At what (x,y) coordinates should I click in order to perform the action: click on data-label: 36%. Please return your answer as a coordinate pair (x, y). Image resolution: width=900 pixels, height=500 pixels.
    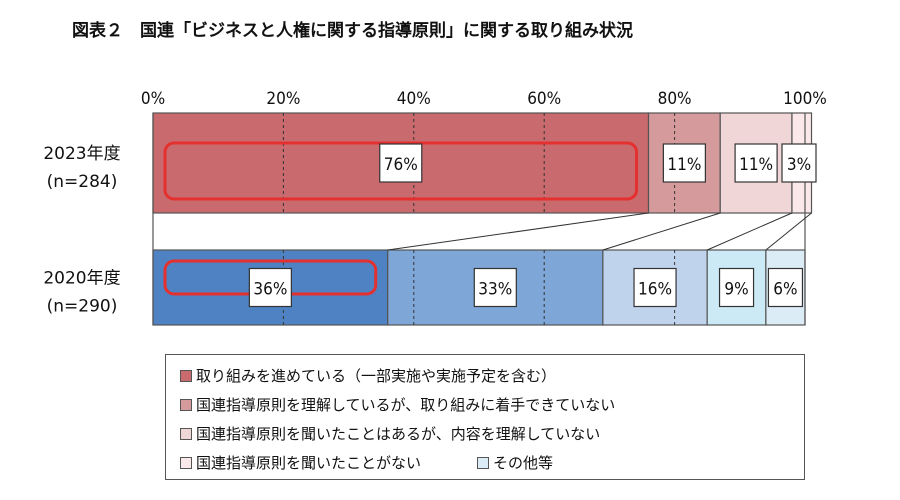
    Looking at the image, I should click on (270, 290).